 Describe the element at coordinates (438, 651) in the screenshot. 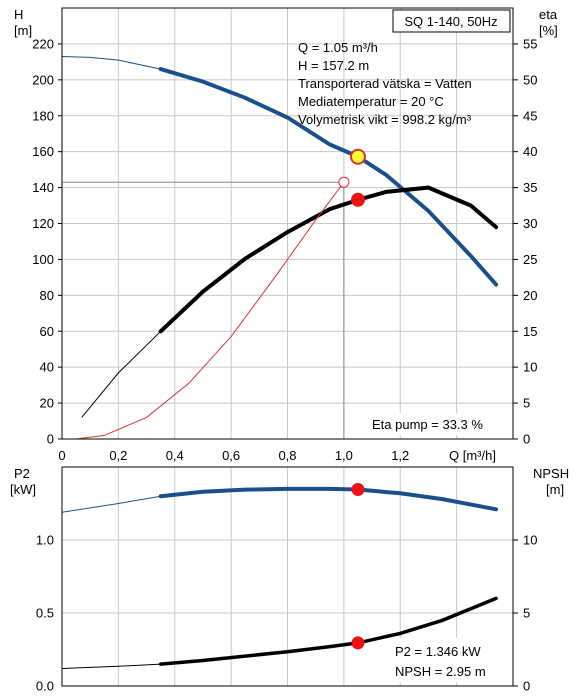

I see `p2-value-label: P2 = 1.346 kW` at that location.